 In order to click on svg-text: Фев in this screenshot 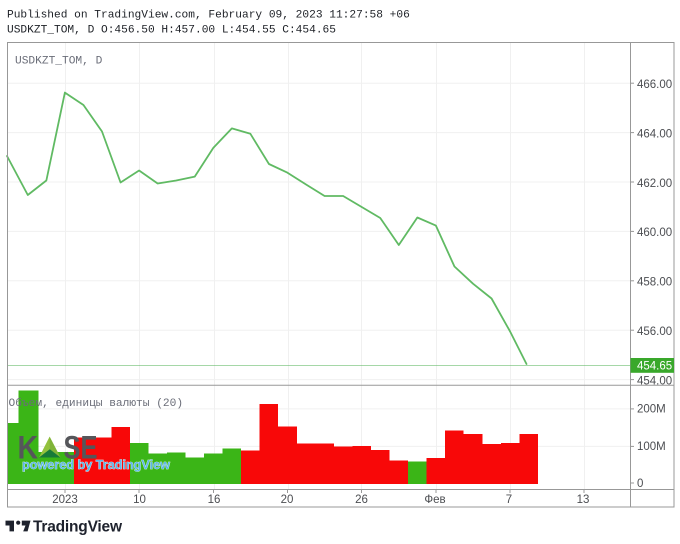, I will do `click(434, 500)`.